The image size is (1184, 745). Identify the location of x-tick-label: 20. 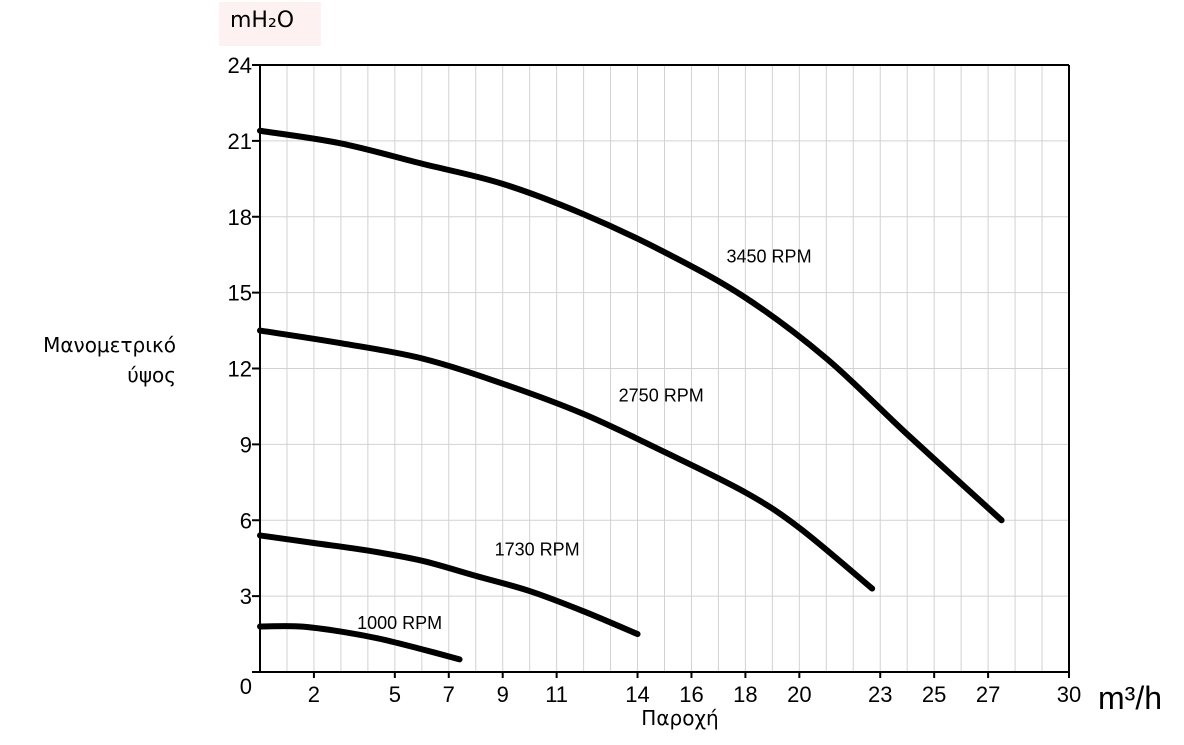
(799, 694).